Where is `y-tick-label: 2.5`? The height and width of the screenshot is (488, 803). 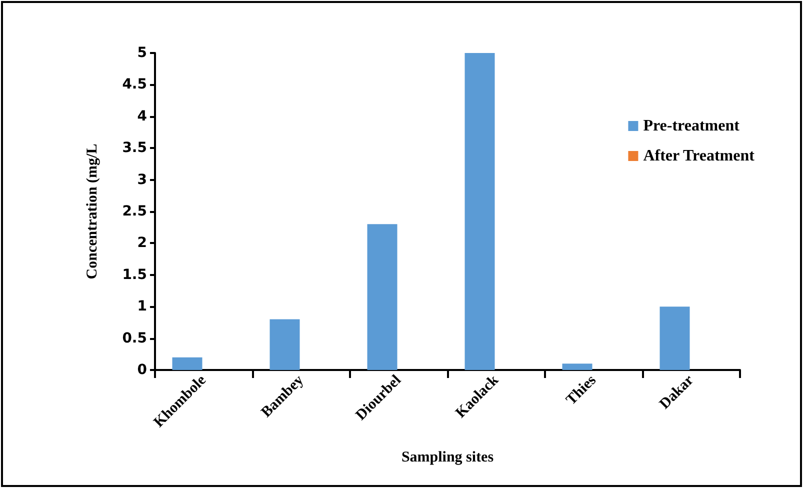
y-tick-label: 2.5 is located at coordinates (134, 212).